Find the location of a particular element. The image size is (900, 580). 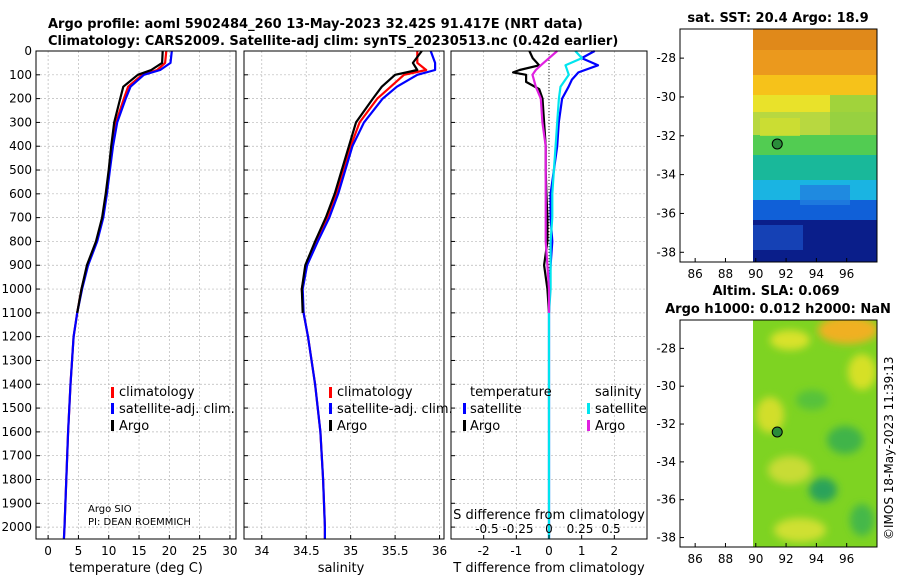

legend-header-temperature: temperature is located at coordinates (511, 392).